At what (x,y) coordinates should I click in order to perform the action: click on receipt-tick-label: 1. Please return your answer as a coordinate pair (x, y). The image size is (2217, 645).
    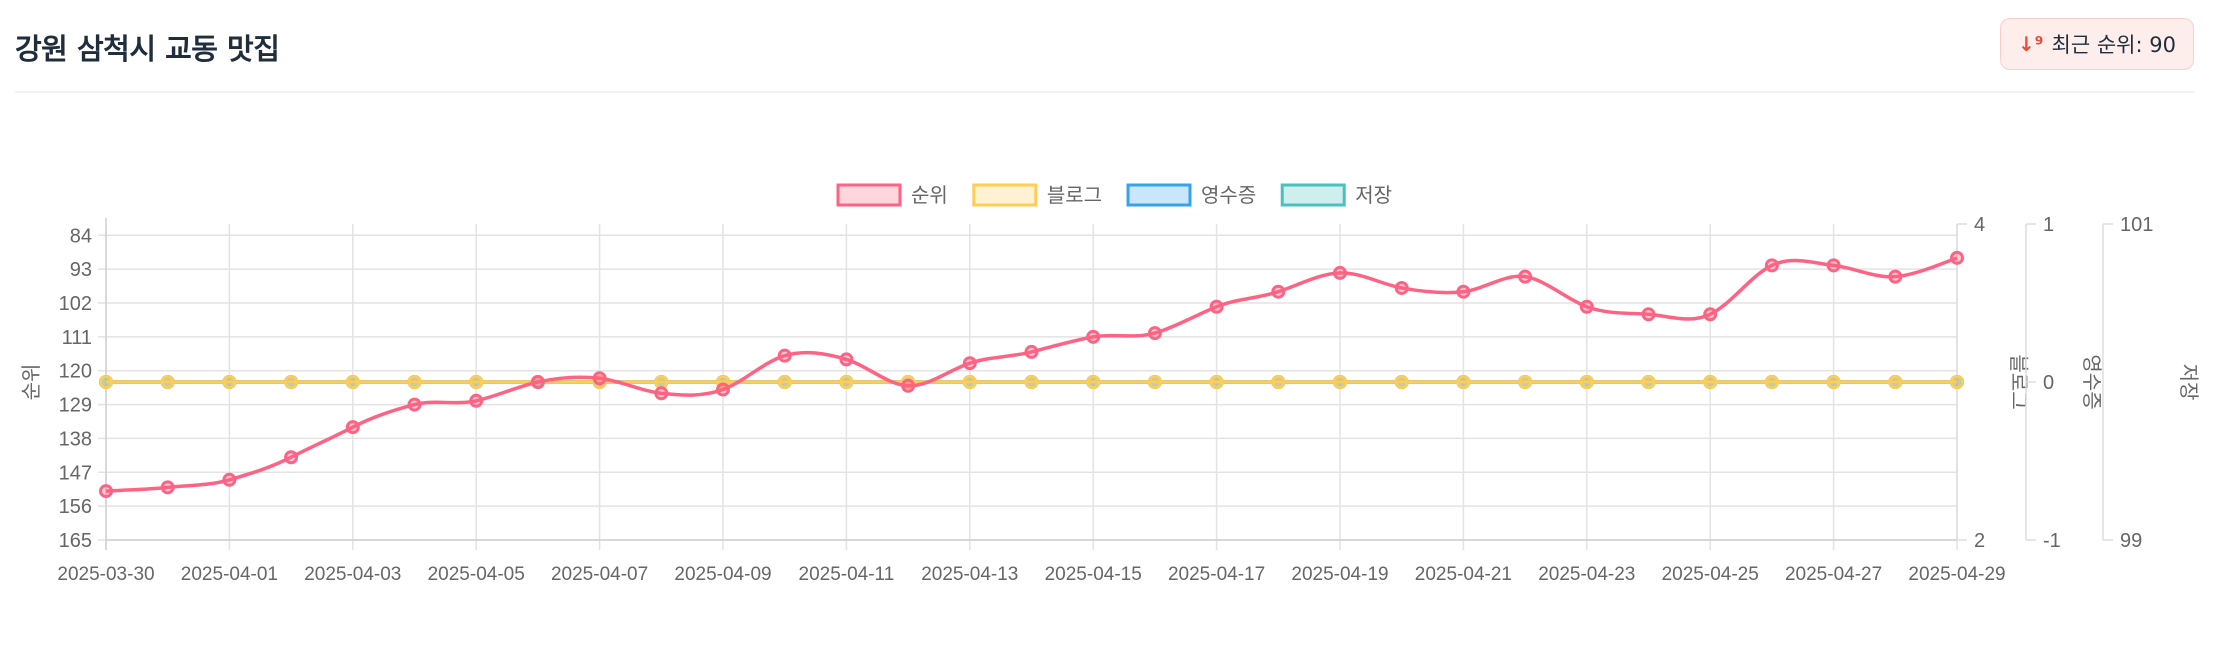
    Looking at the image, I should click on (2048, 225).